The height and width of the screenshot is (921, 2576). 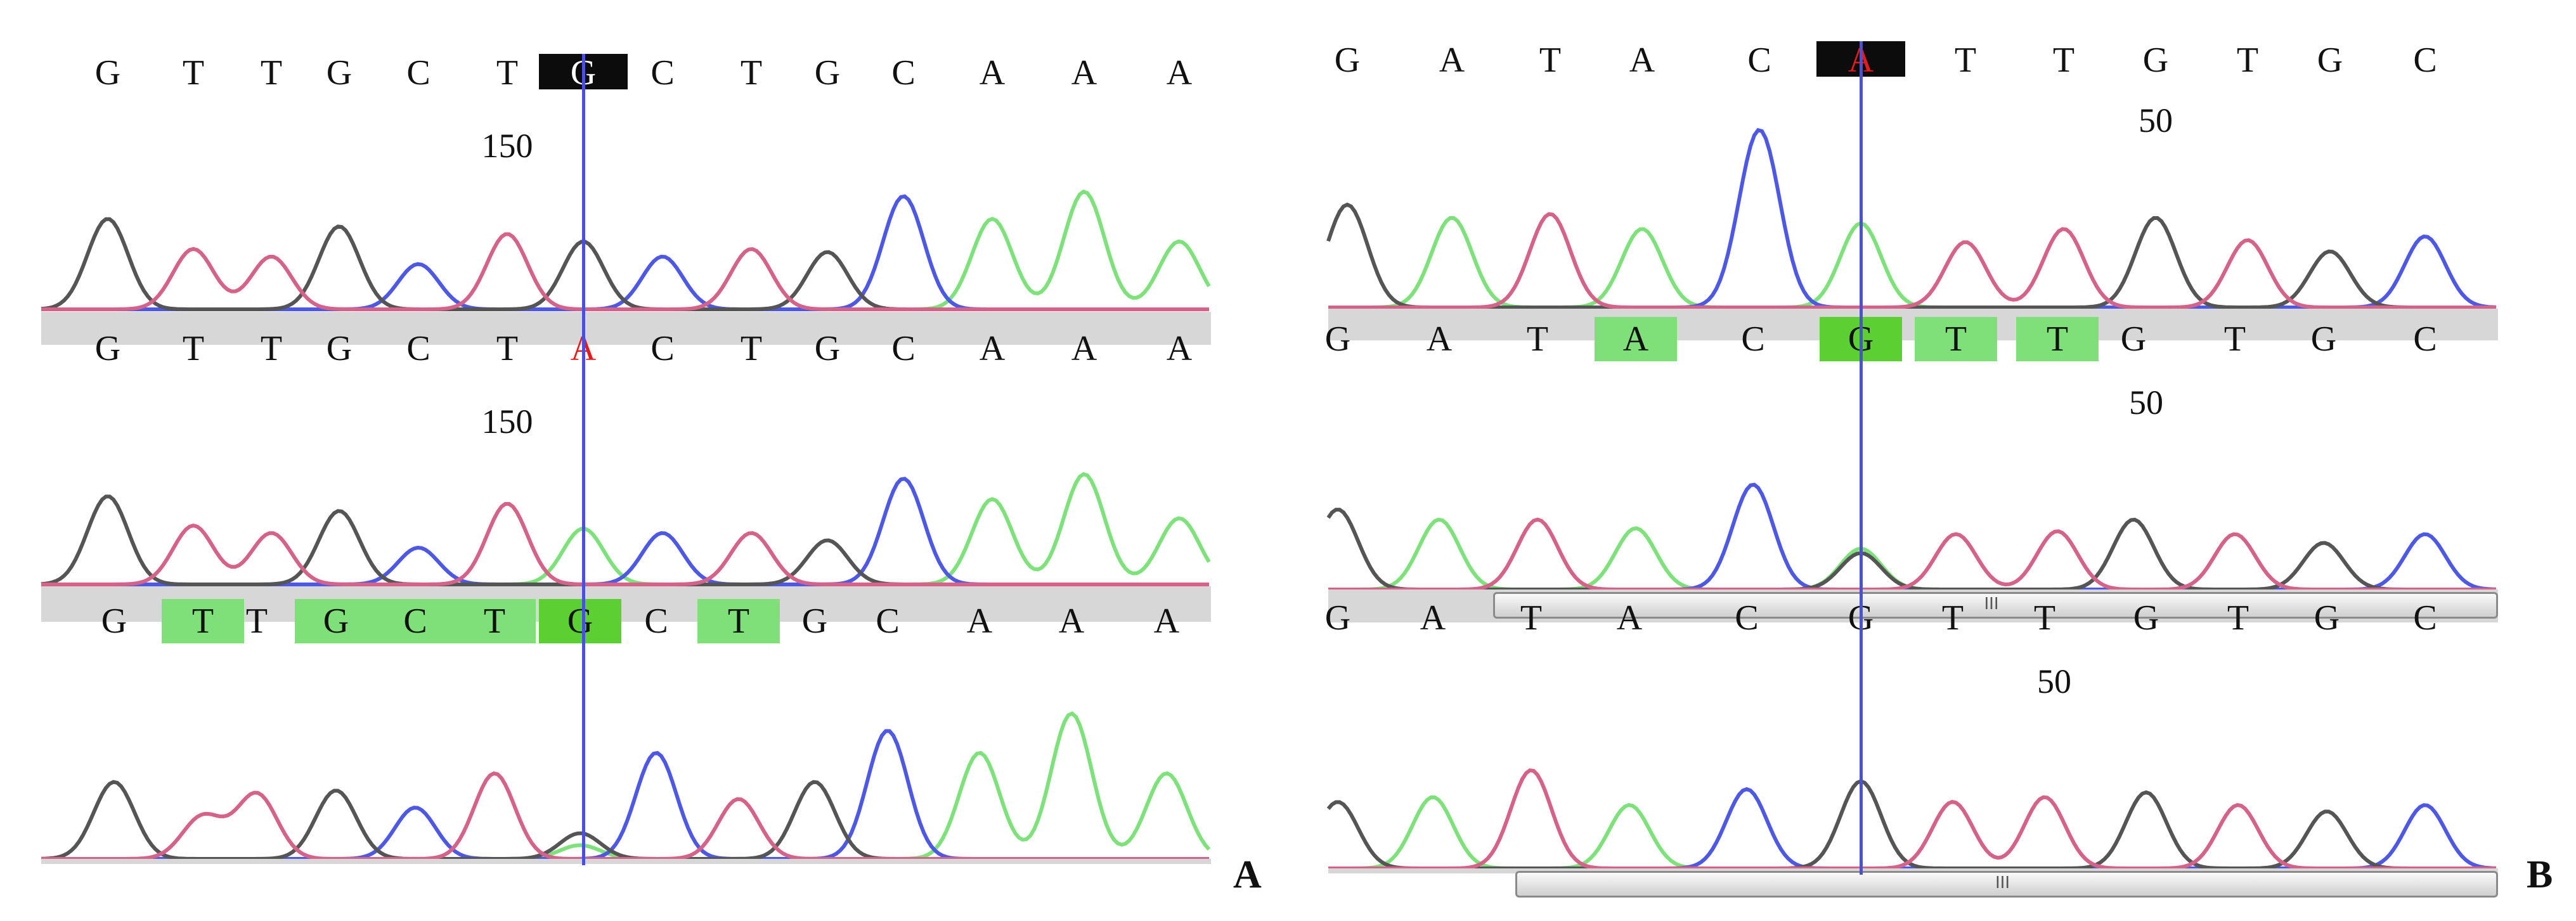 What do you see at coordinates (1247, 874) in the screenshot?
I see `panel-label: A` at bounding box center [1247, 874].